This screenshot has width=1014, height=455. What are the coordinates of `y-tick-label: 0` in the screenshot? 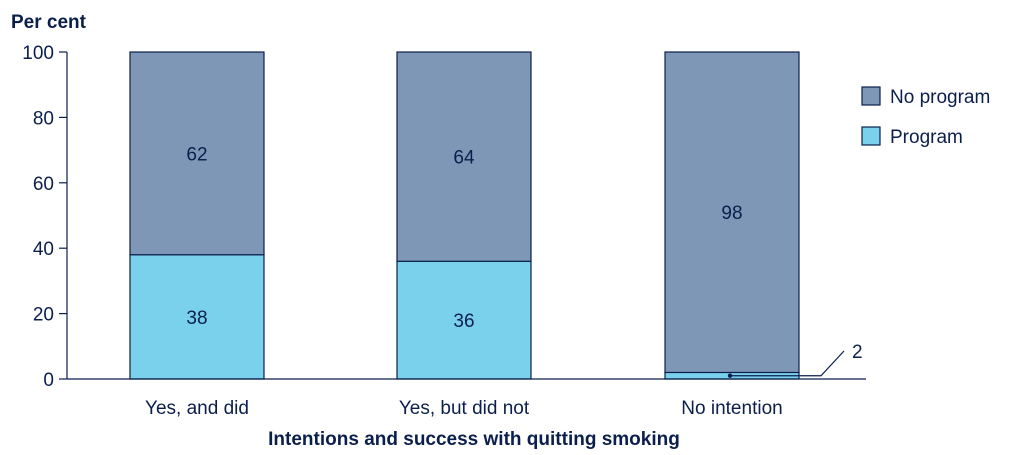 It's located at (48, 380).